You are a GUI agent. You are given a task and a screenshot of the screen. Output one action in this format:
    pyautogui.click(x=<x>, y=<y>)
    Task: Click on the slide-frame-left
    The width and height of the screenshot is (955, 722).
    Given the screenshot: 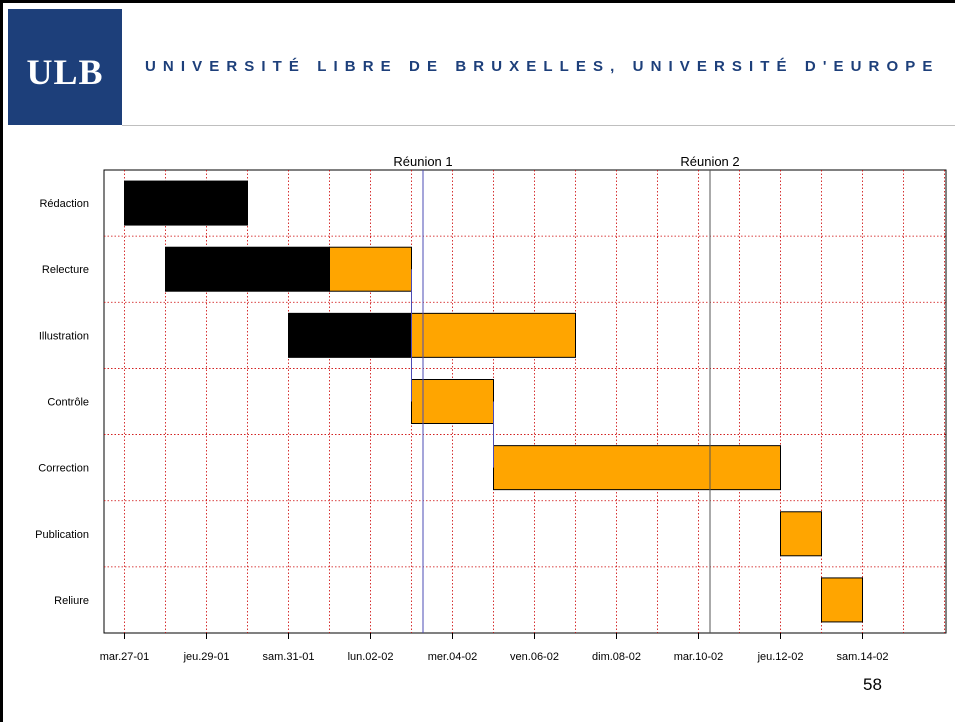 What is the action you would take?
    pyautogui.click(x=1, y=361)
    